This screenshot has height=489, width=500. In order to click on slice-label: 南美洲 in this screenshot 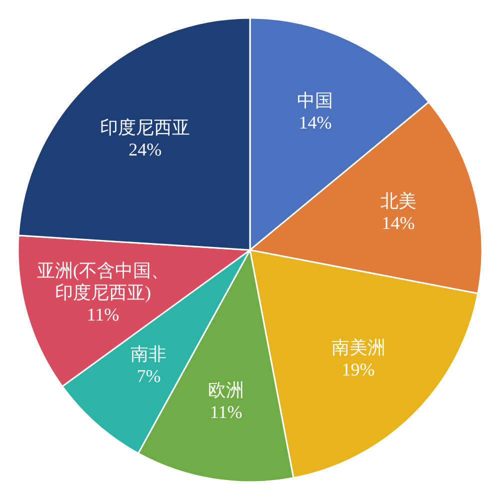, I will do `click(358, 347)`.